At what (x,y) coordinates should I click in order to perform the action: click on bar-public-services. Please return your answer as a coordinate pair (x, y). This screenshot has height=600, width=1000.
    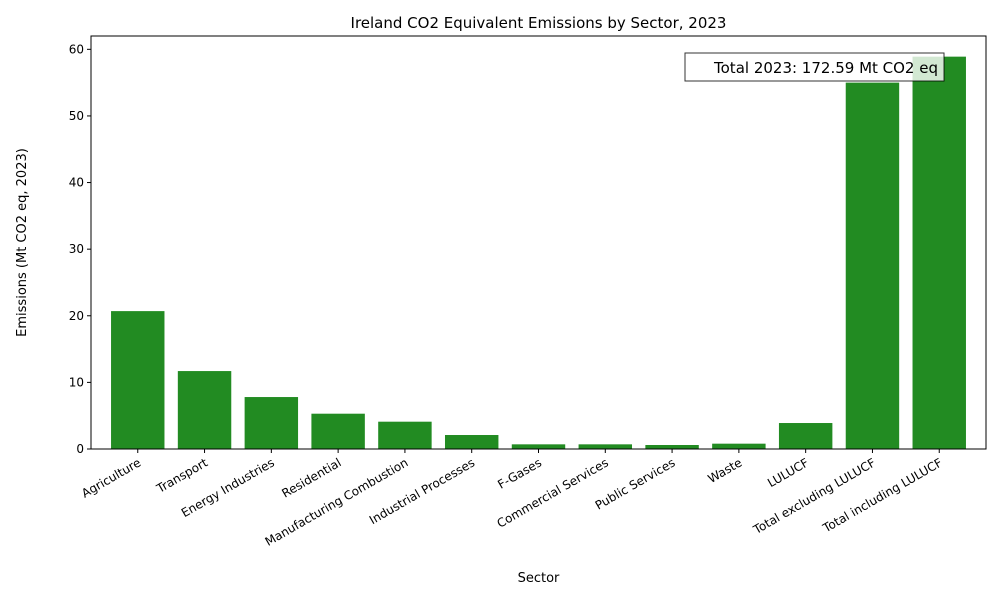
    Looking at the image, I should click on (672, 447).